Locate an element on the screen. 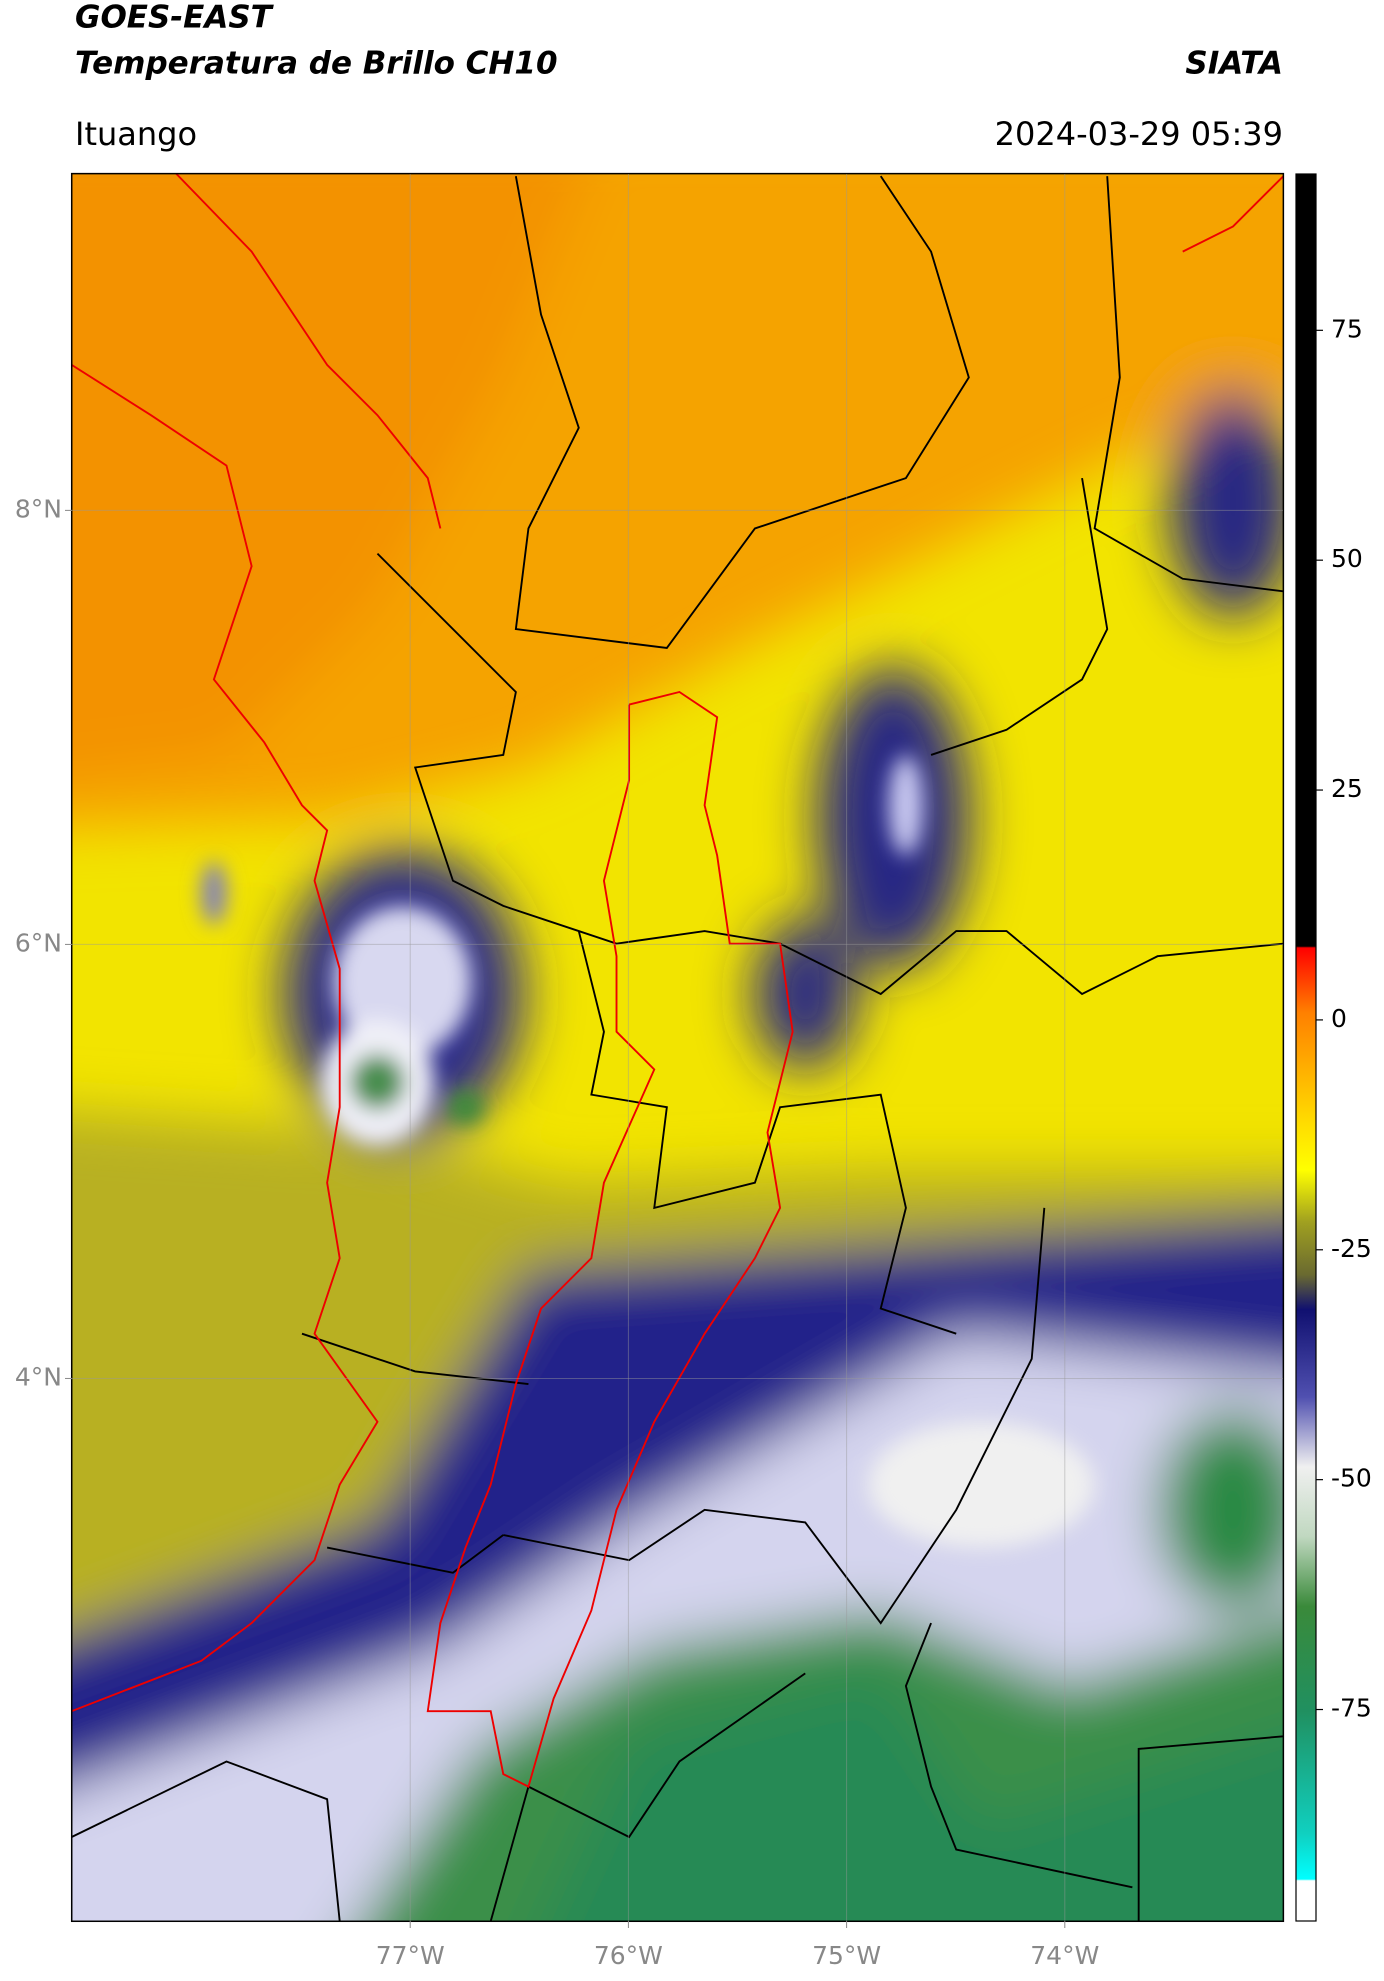  colorbar-tick-label: 50 is located at coordinates (1347, 558).